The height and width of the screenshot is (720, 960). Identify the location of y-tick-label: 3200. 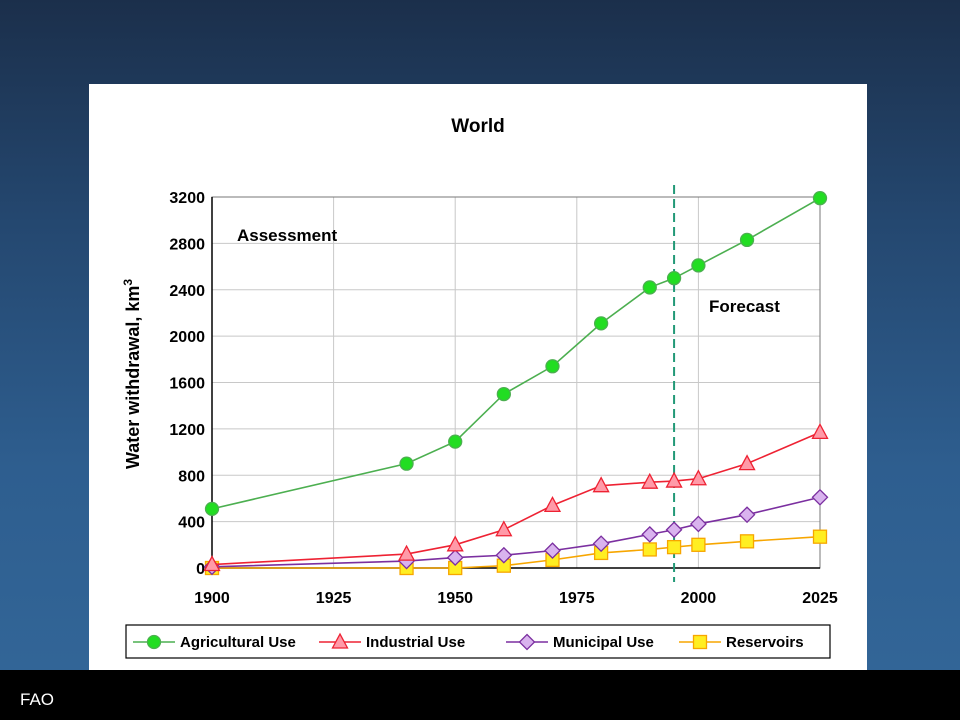
(187, 198).